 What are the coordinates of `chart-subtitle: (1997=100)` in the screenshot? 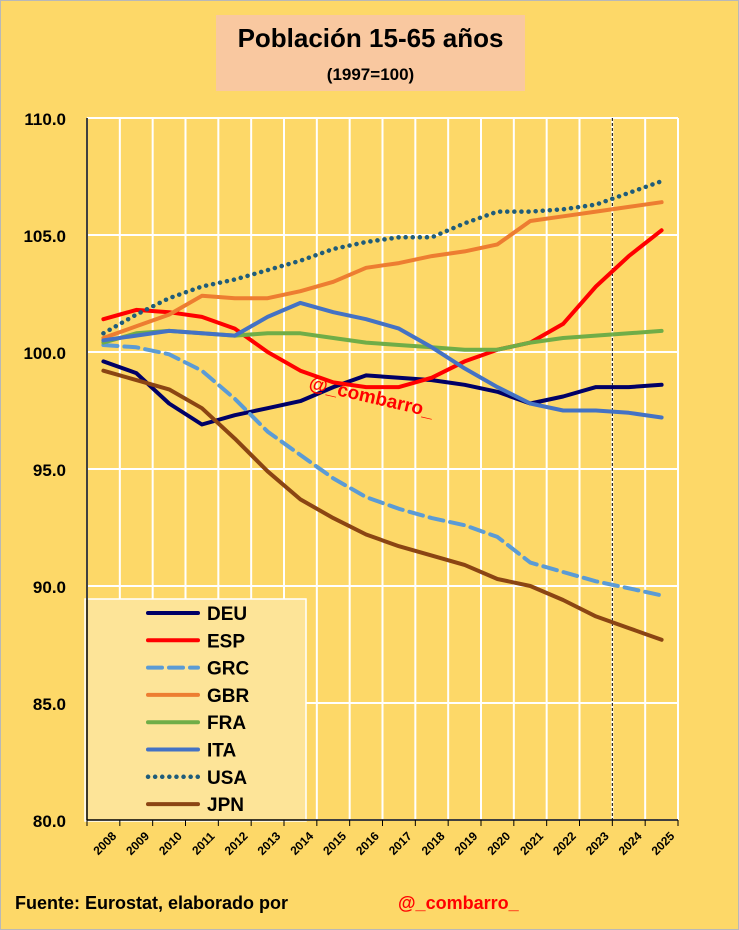 It's located at (370, 74).